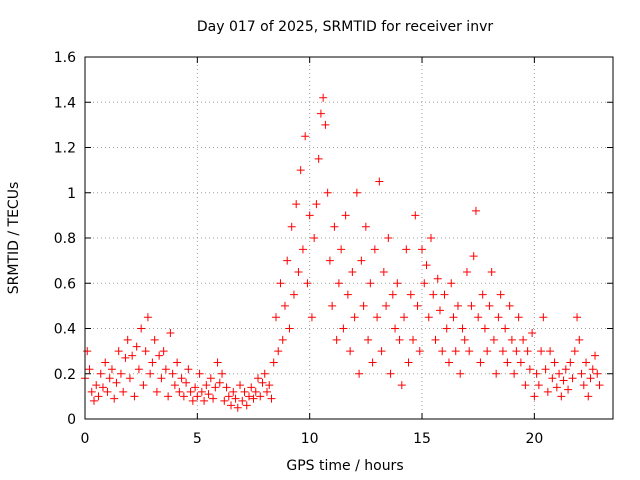 This screenshot has height=480, width=640. I want to click on y-tick-label: 0.8, so click(65, 239).